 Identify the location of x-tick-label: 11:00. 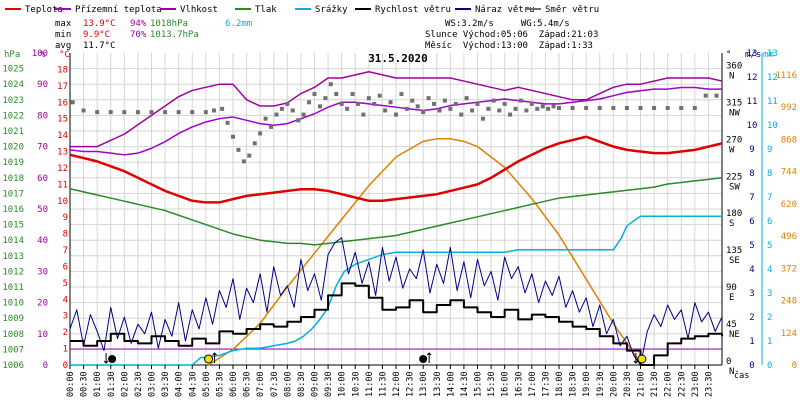
(370, 384).